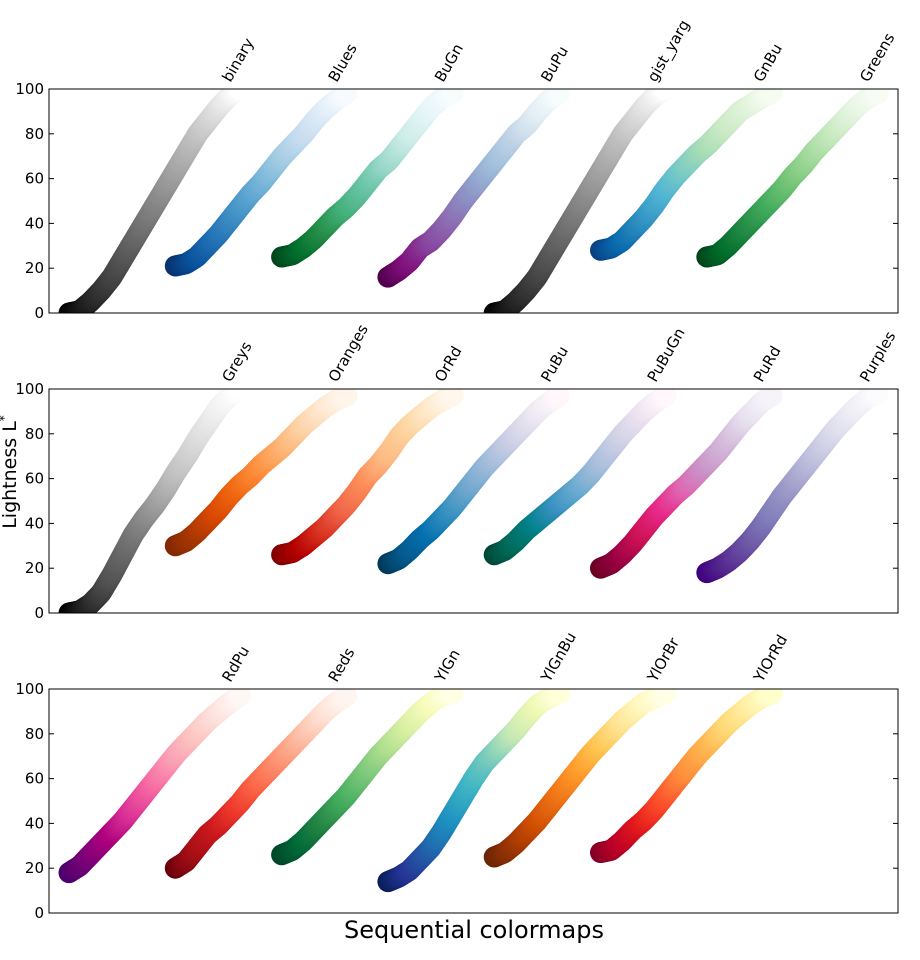 This screenshot has height=960, width=920. I want to click on series-binary, so click(155, 201).